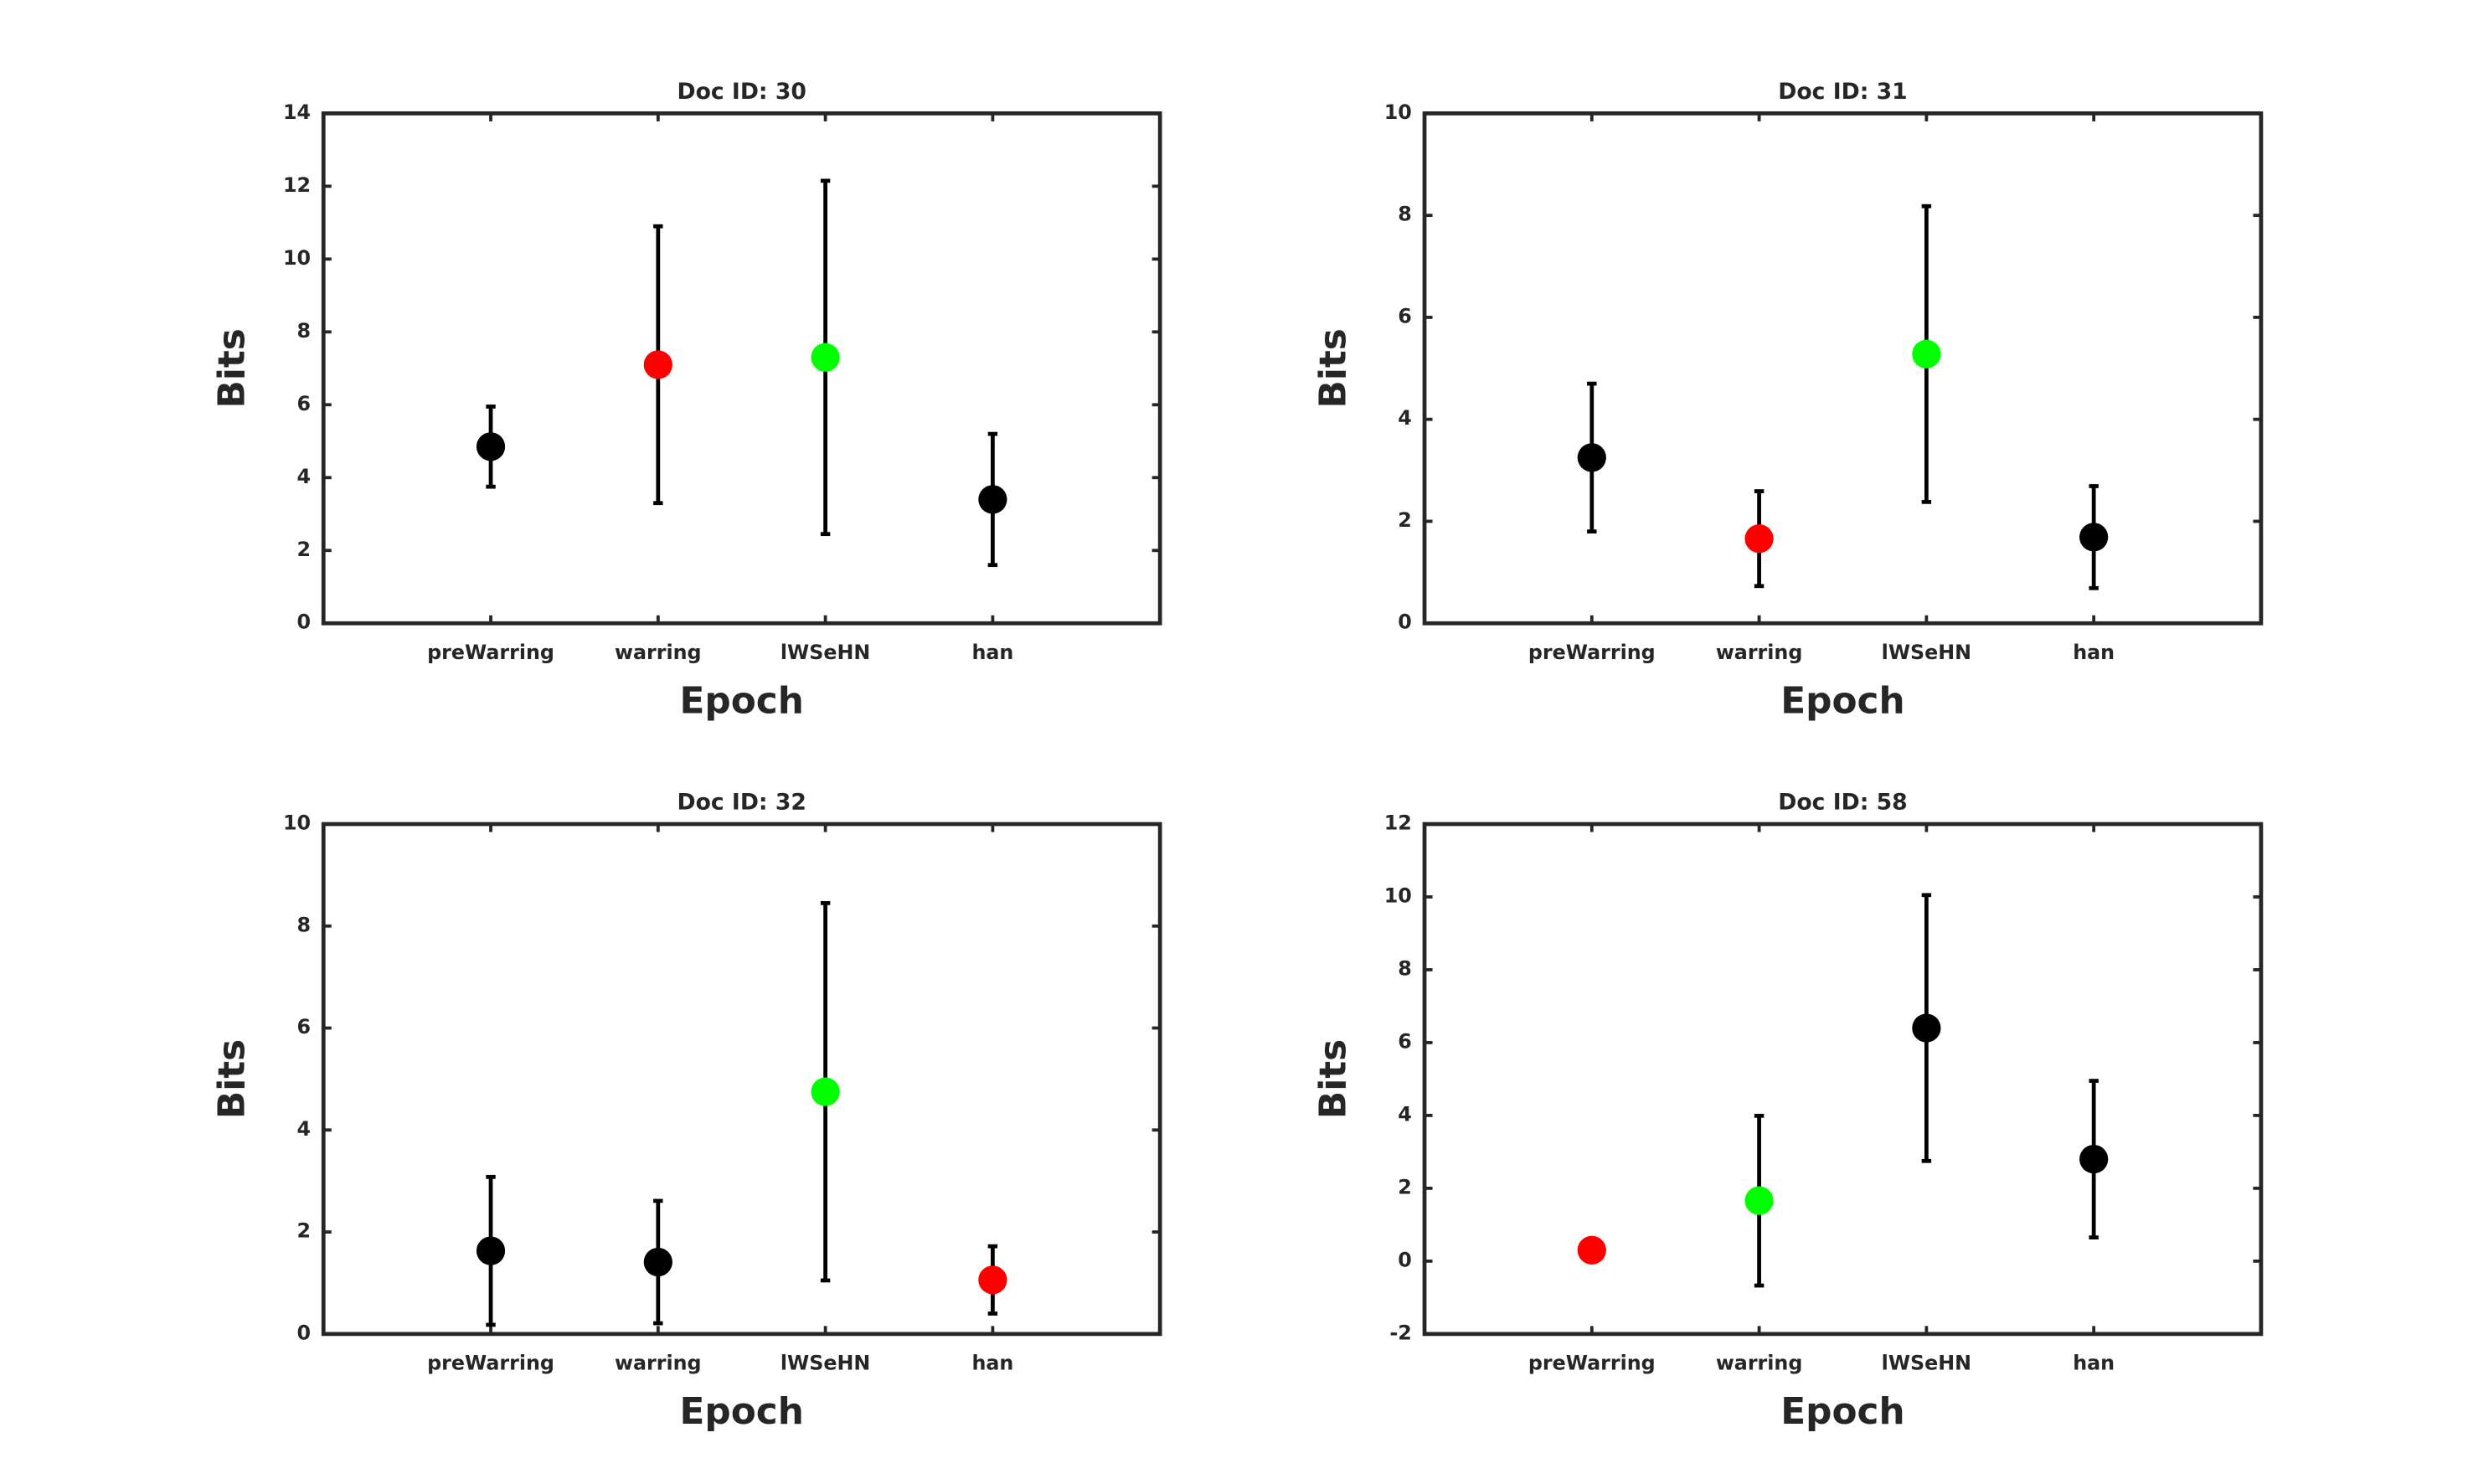 This screenshot has height=1484, width=2473. I want to click on y-tick-label: -2, so click(1400, 1332).